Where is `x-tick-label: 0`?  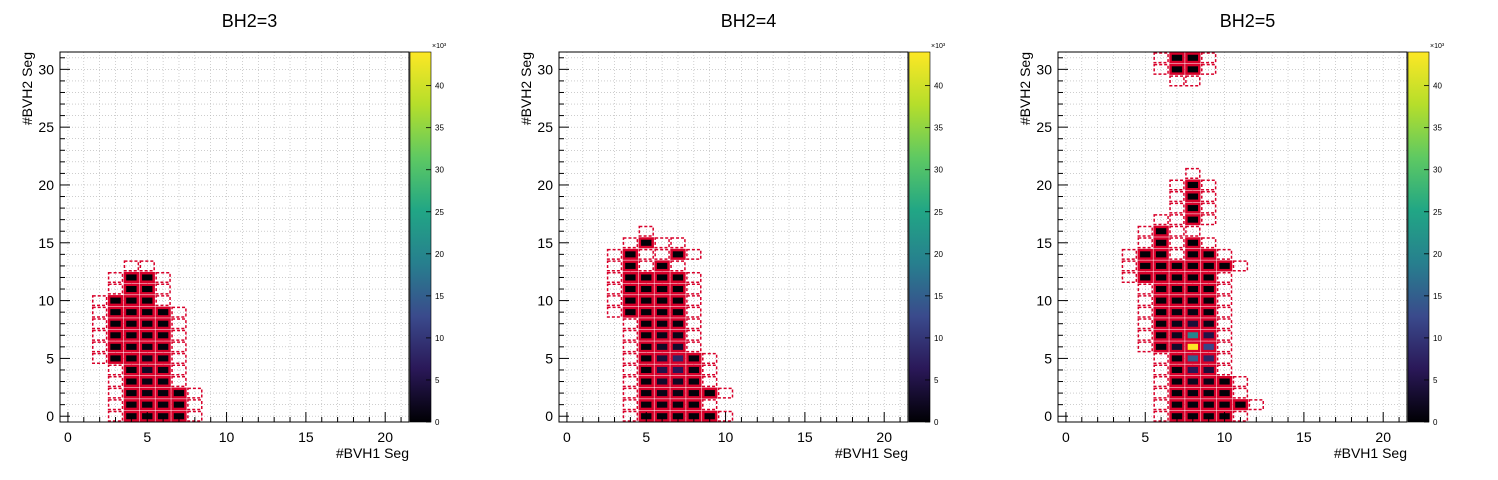 x-tick-label: 0 is located at coordinates (68, 437).